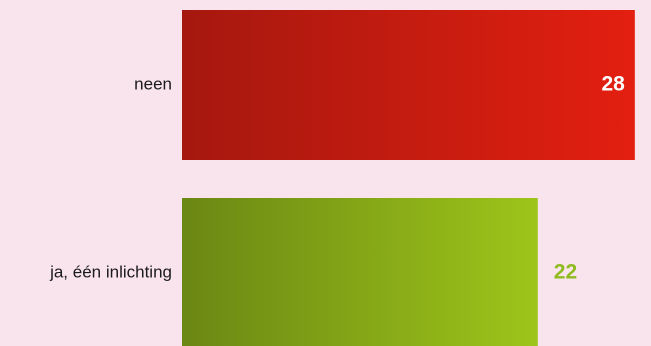 Image resolution: width=651 pixels, height=346 pixels. Describe the element at coordinates (153, 83) in the screenshot. I see `category-label-0: neen` at that location.